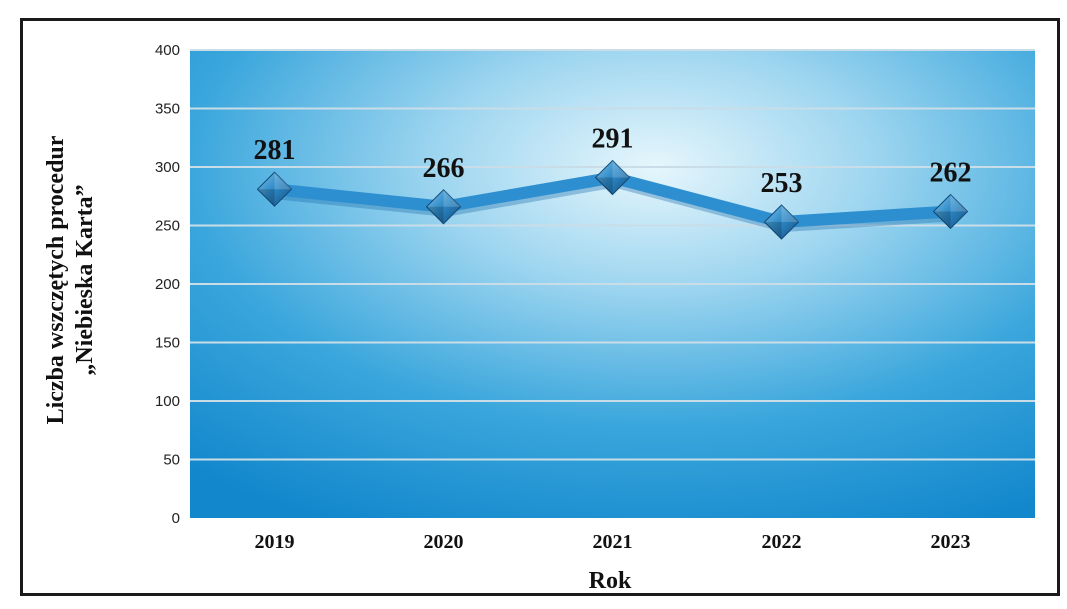 This screenshot has width=1067, height=609. What do you see at coordinates (782, 542) in the screenshot?
I see `x-tick-label: 2022` at bounding box center [782, 542].